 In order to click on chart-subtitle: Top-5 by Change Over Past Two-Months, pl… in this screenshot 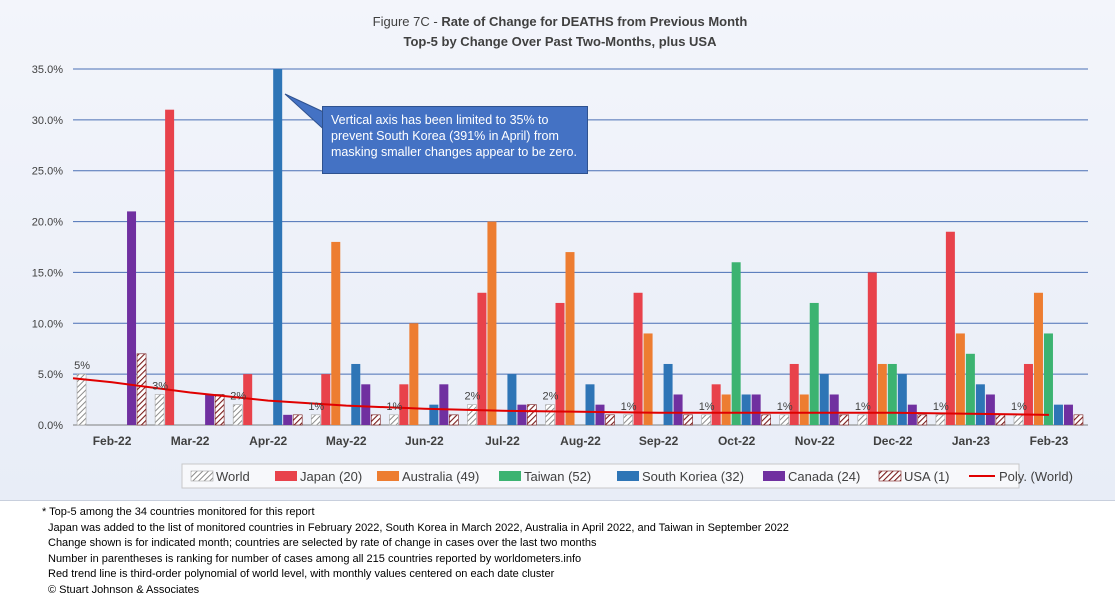, I will do `click(561, 41)`.